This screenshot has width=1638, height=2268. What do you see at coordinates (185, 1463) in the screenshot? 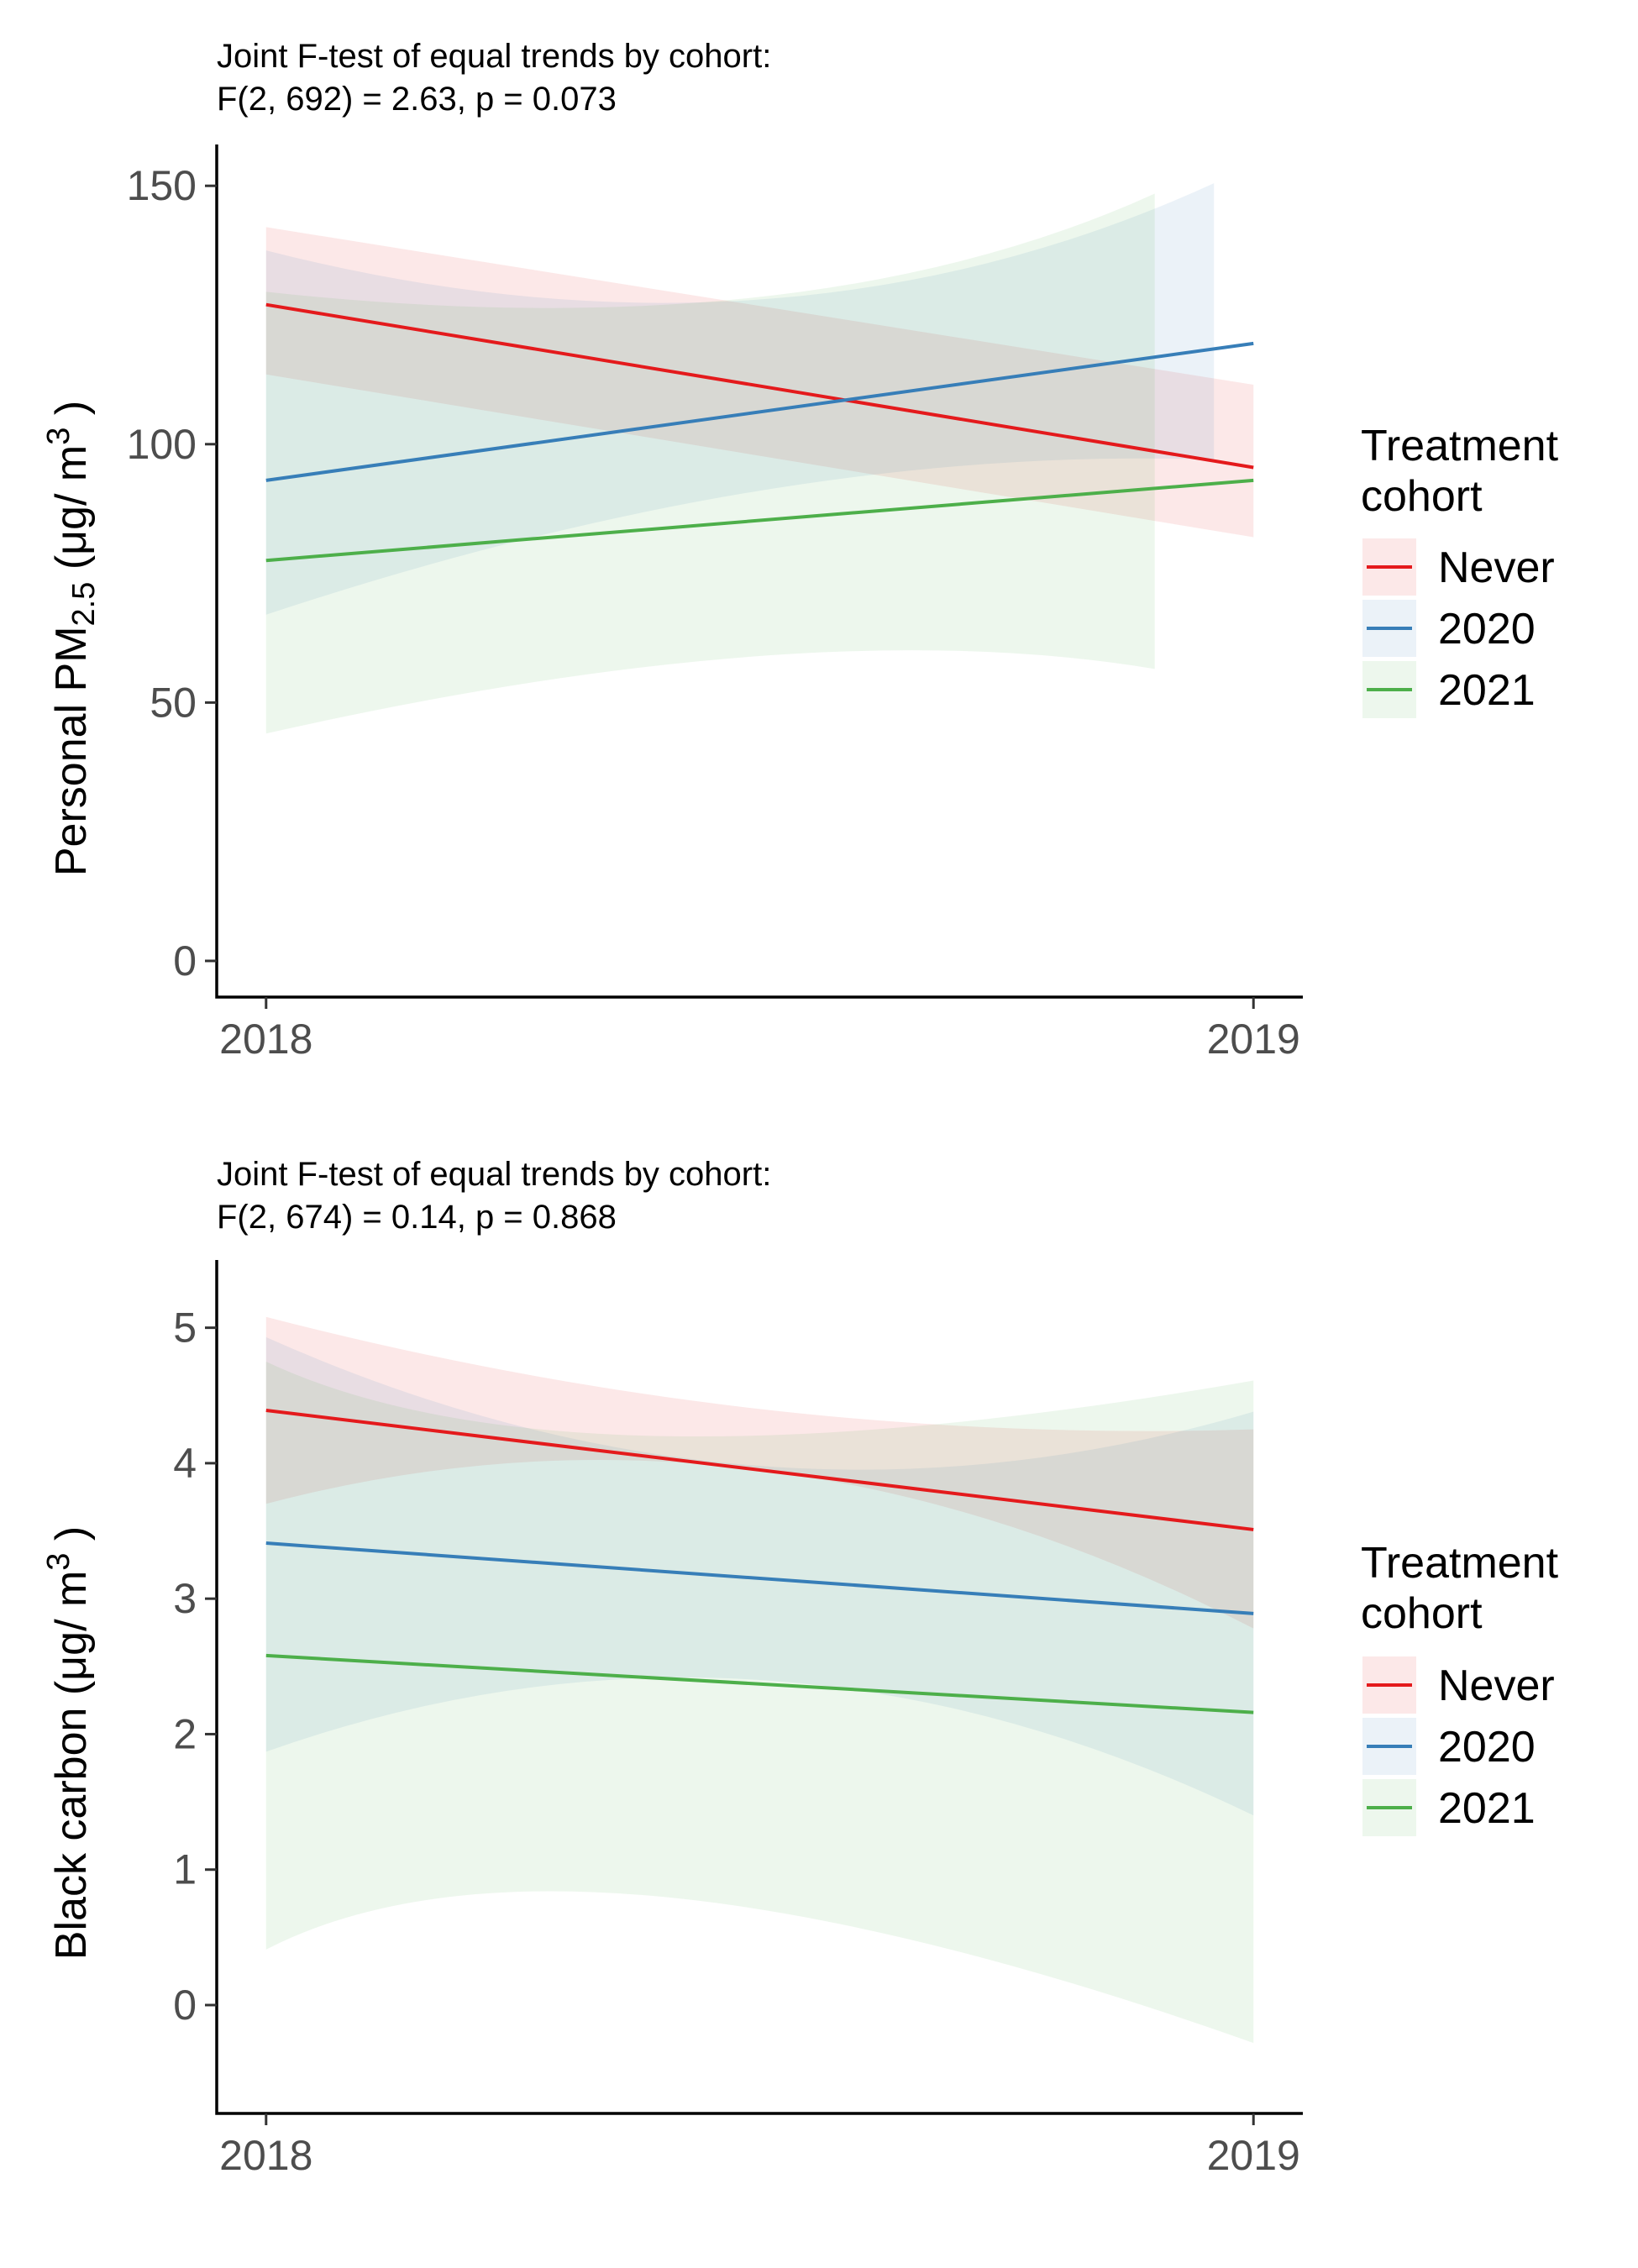
I see `y-tick-label: 4` at bounding box center [185, 1463].